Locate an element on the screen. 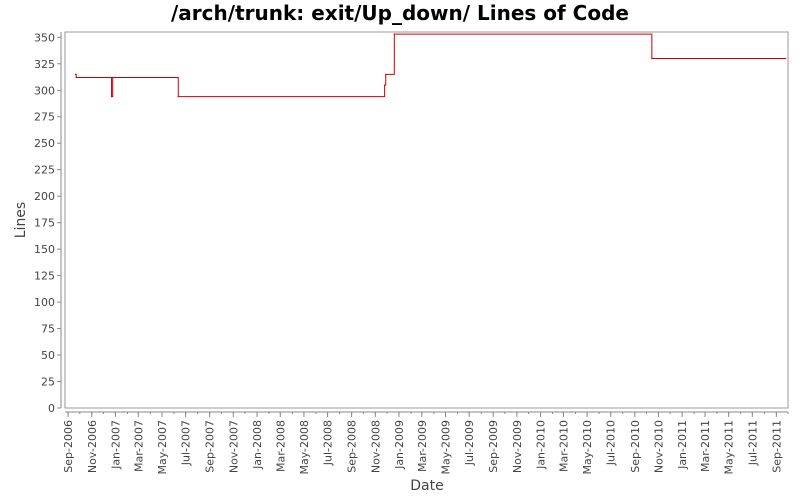  x-tick-label: May-2008 is located at coordinates (304, 447).